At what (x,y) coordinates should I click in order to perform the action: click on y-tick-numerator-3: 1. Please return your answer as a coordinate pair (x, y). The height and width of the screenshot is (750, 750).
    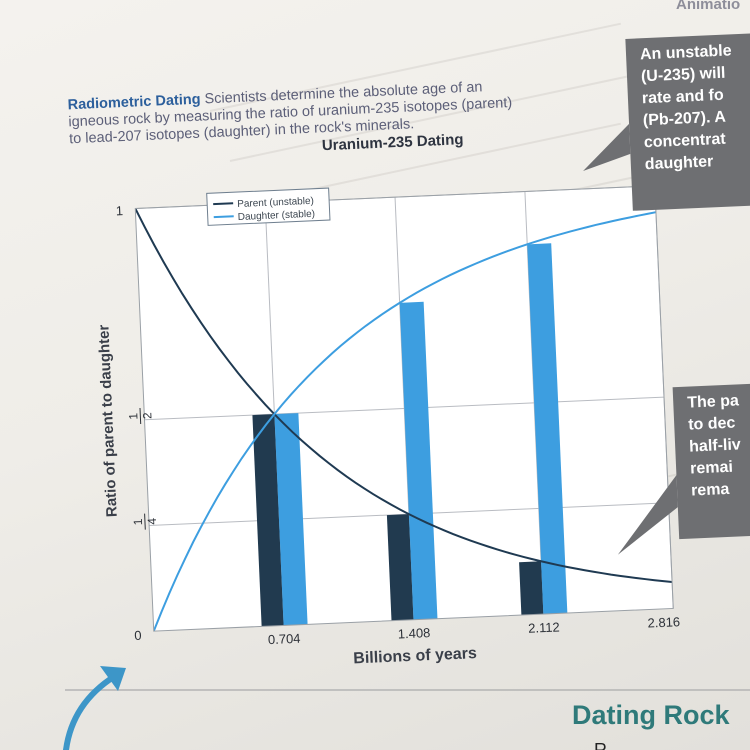
    Looking at the image, I should click on (133, 416).